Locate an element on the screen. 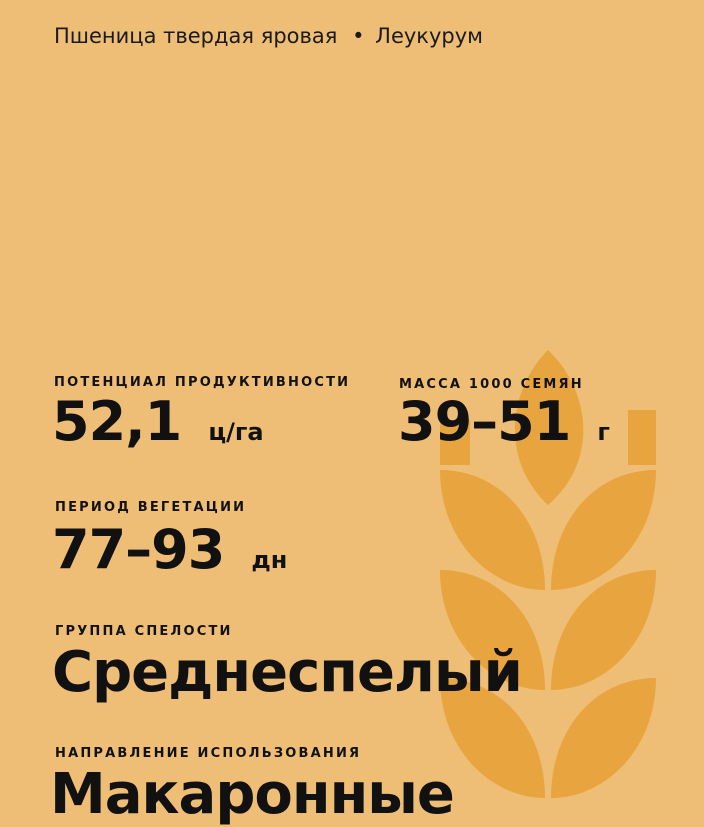  ripeness-label: ГРУППА СПЕЛОСТИ is located at coordinates (144, 631).